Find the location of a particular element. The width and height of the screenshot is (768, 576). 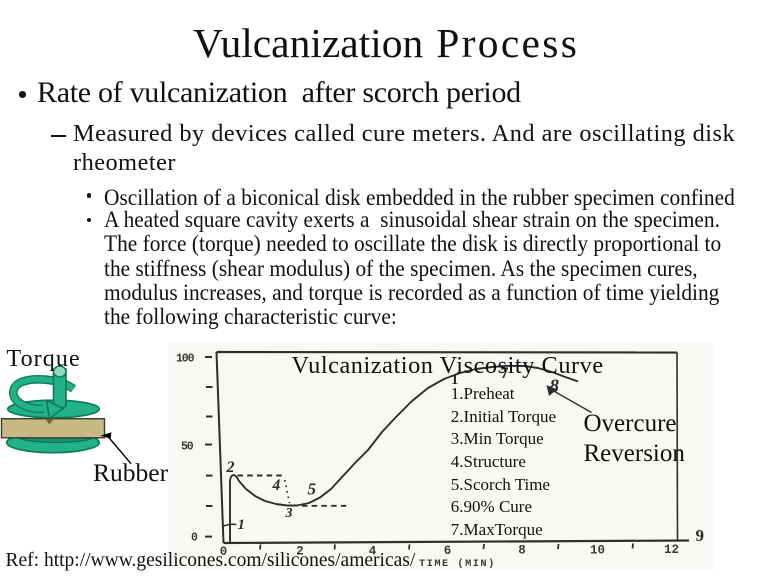

svg-text: 9 is located at coordinates (700, 535).